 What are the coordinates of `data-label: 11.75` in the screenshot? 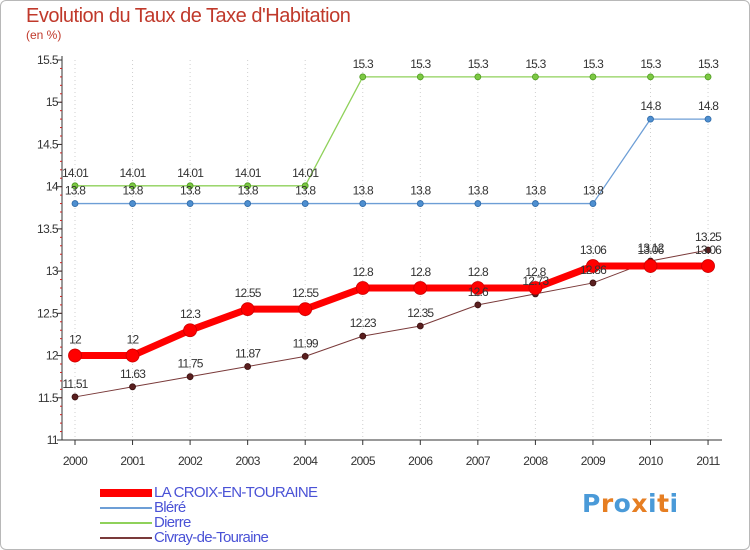 It's located at (191, 364).